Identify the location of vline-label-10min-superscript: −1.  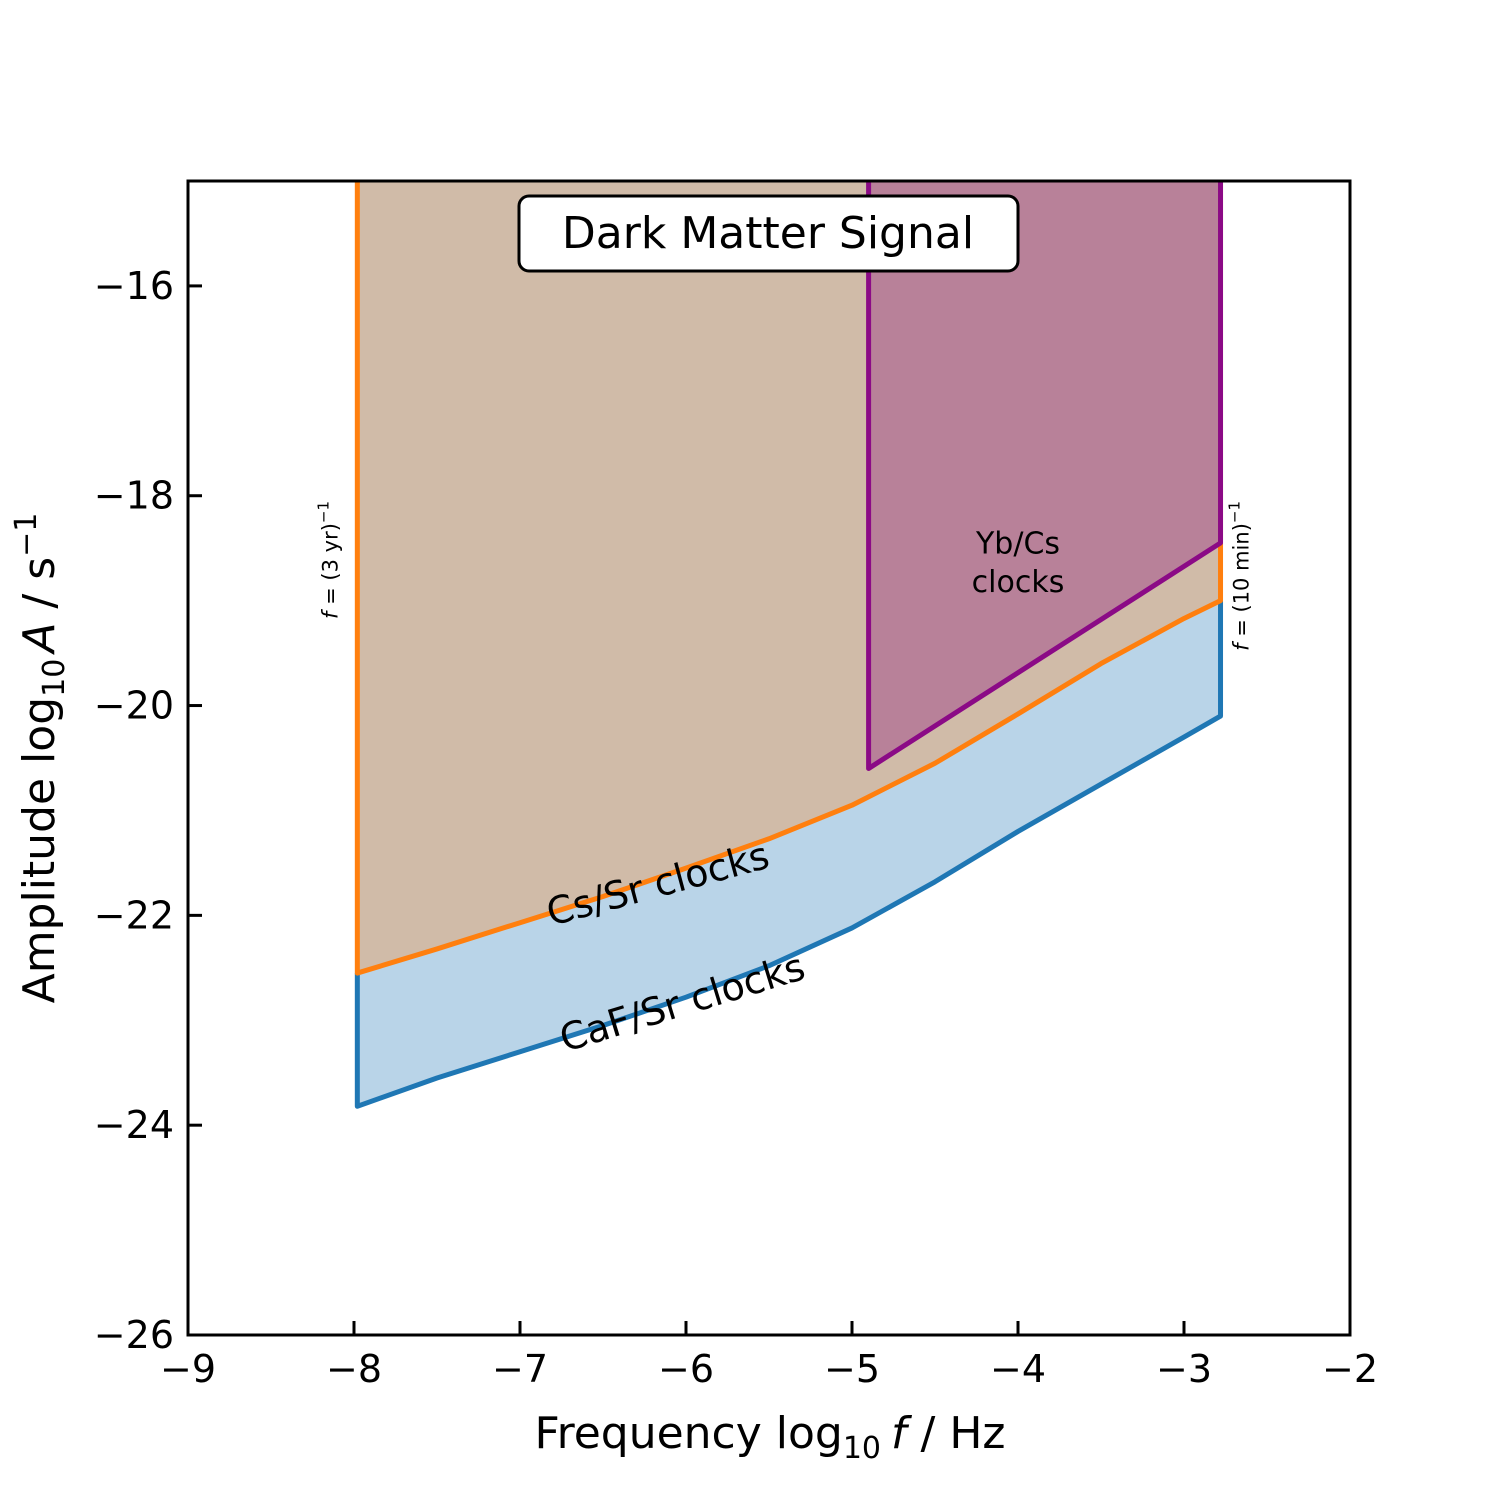
(1235, 512).